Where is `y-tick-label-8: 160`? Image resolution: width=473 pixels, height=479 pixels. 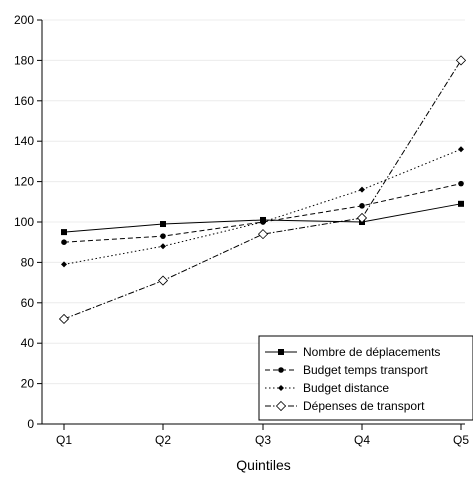
y-tick-label-8: 160 is located at coordinates (24, 101).